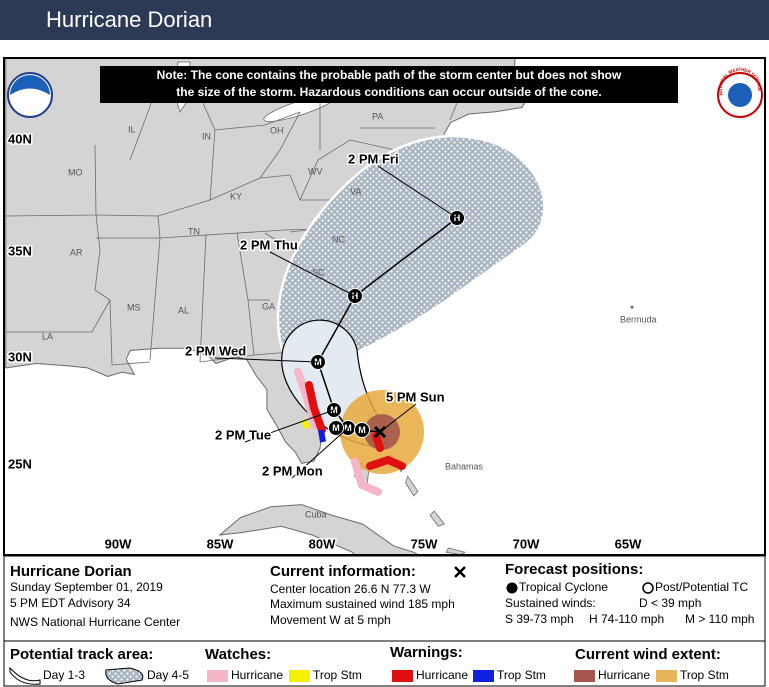 Image resolution: width=769 pixels, height=687 pixels. I want to click on place-label: Bermuda, so click(638, 319).